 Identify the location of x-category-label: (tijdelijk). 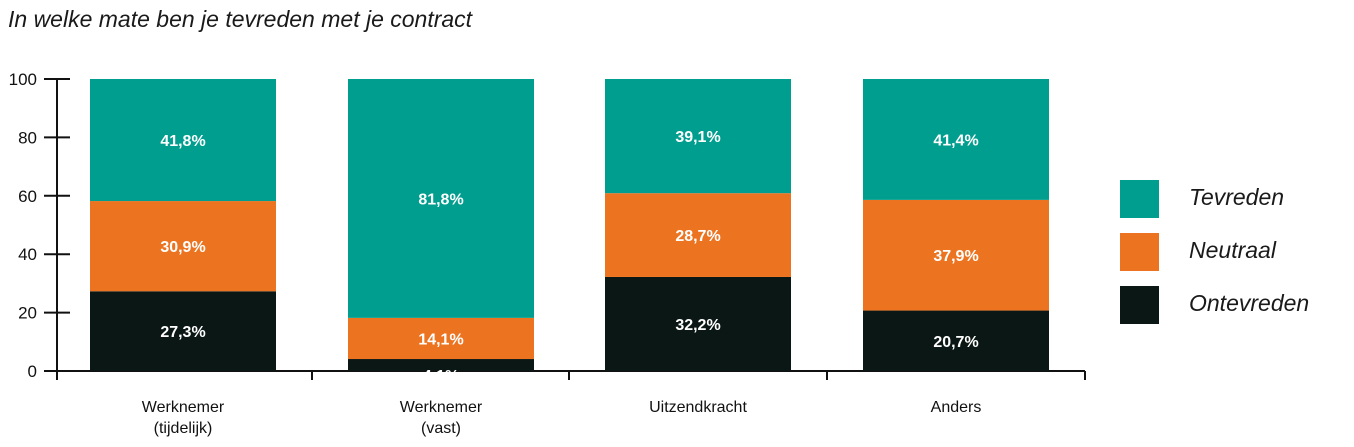
(183, 428).